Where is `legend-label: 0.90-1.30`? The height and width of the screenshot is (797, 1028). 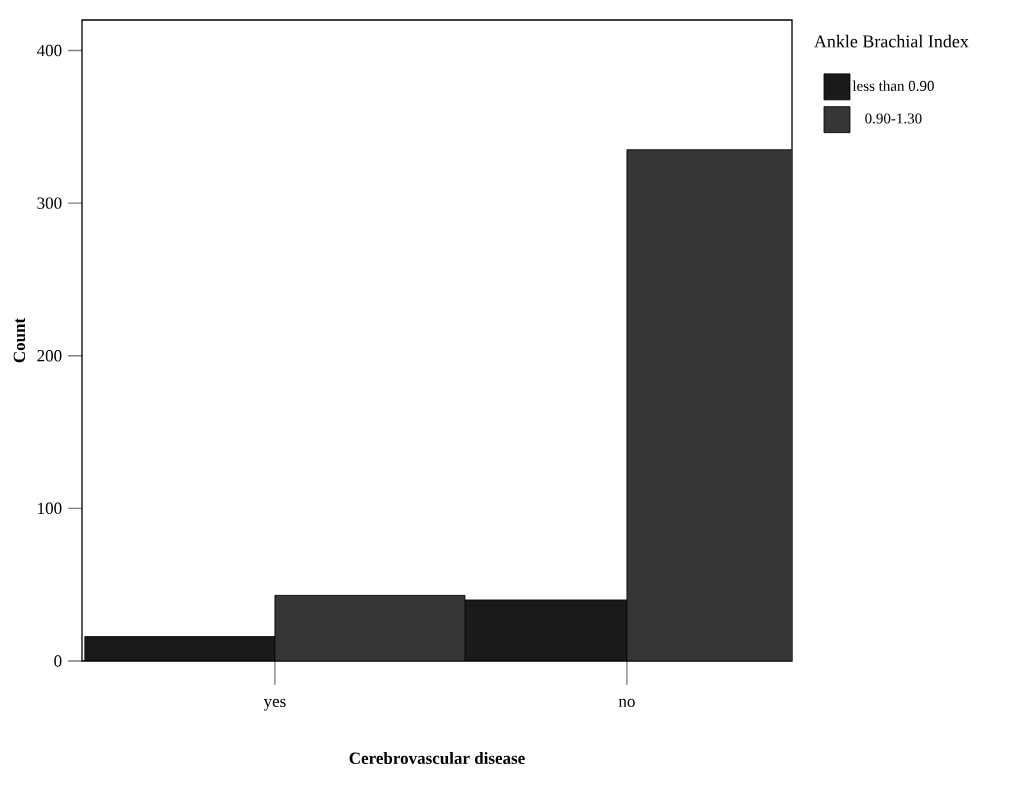 legend-label: 0.90-1.30 is located at coordinates (893, 118).